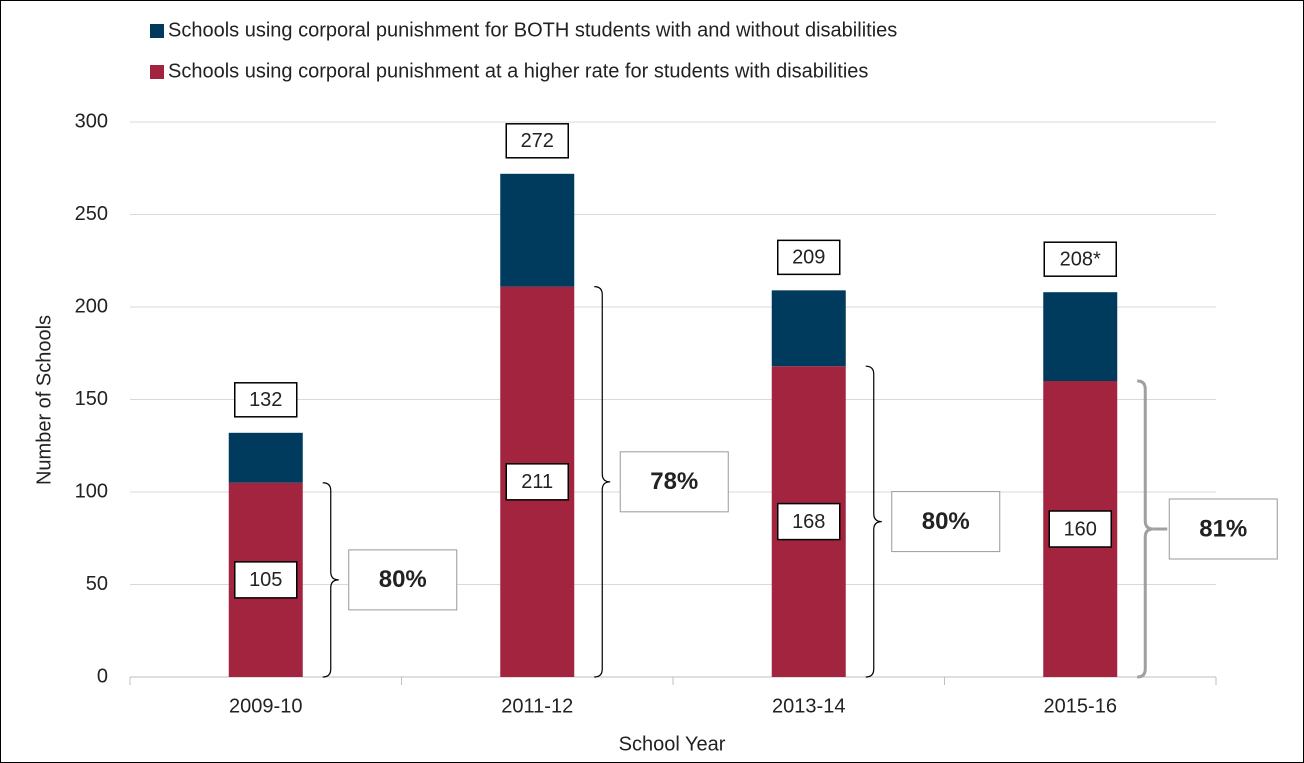 The height and width of the screenshot is (763, 1304). I want to click on total-label: 272, so click(537, 141).